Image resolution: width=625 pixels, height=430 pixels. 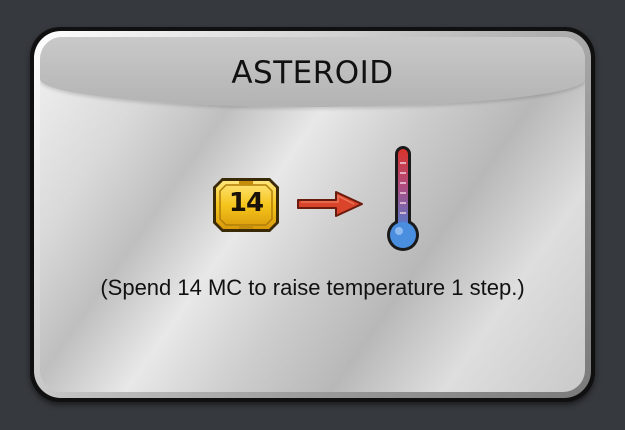 I want to click on cost-value: 14, so click(x=246, y=203).